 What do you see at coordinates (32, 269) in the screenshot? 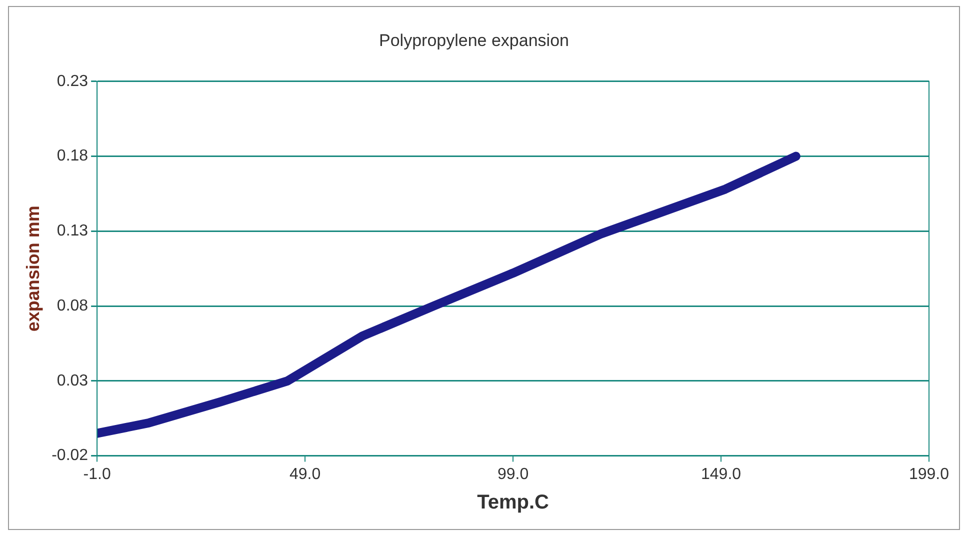
I see `y-axis-title: expansion mm` at bounding box center [32, 269].